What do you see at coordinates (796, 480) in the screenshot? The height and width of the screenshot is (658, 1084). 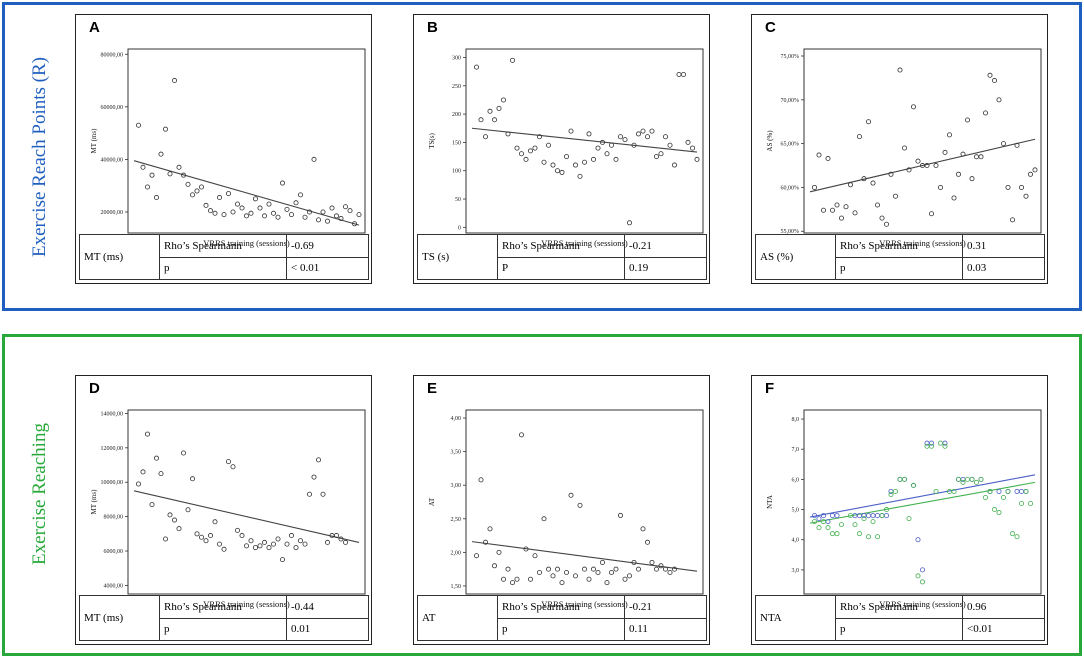 I see `y-tick-label: 6,0` at bounding box center [796, 480].